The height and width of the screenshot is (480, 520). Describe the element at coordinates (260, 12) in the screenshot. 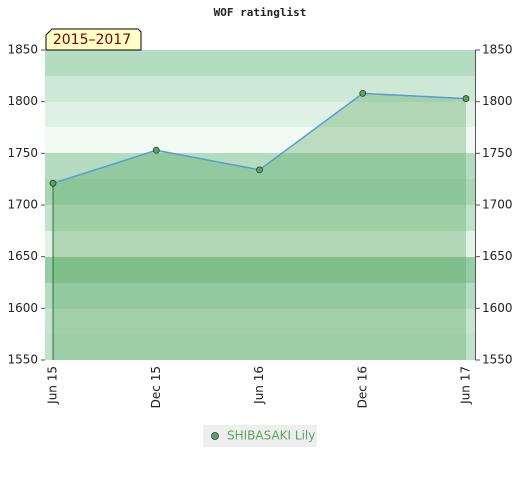

I see `chart-title: WOF ratinglist` at that location.